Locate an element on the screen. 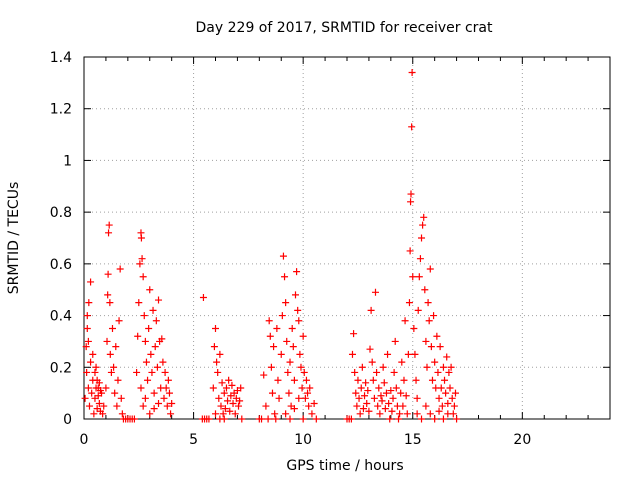 Image resolution: width=640 pixels, height=480 pixels. x-tick-label: 10 is located at coordinates (303, 440).